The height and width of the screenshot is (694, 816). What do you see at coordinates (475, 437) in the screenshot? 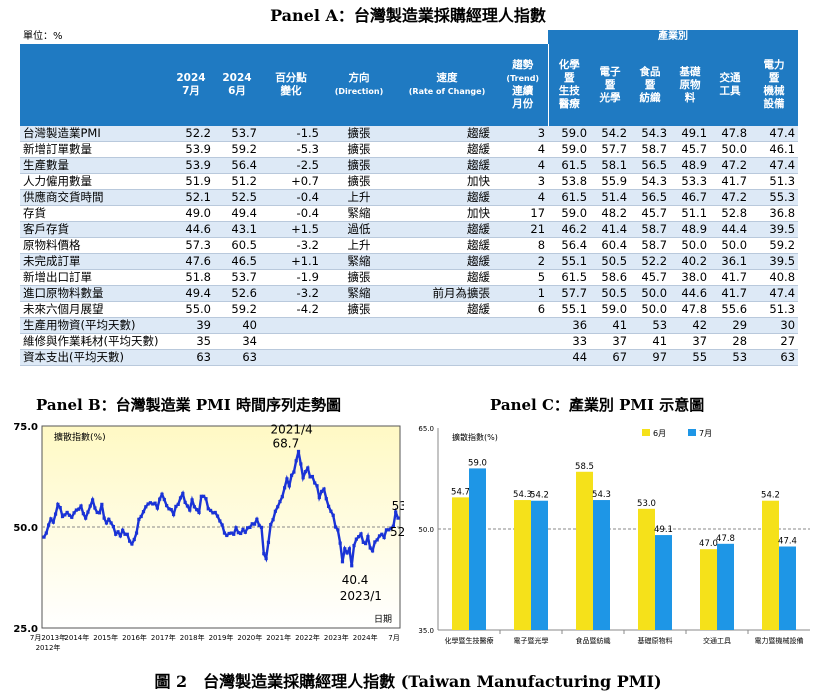
I see `y-axis-label: 擴散指數(%)` at bounding box center [475, 437].